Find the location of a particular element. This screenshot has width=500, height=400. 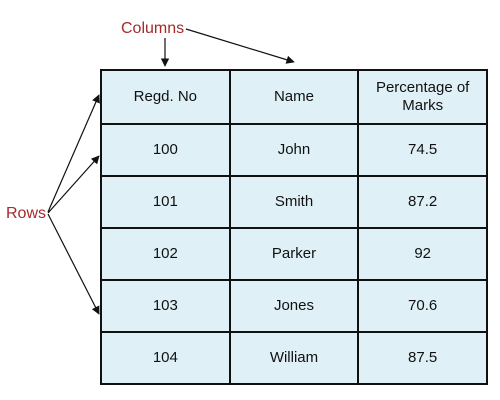

table-cell: 87.5 is located at coordinates (422, 358).